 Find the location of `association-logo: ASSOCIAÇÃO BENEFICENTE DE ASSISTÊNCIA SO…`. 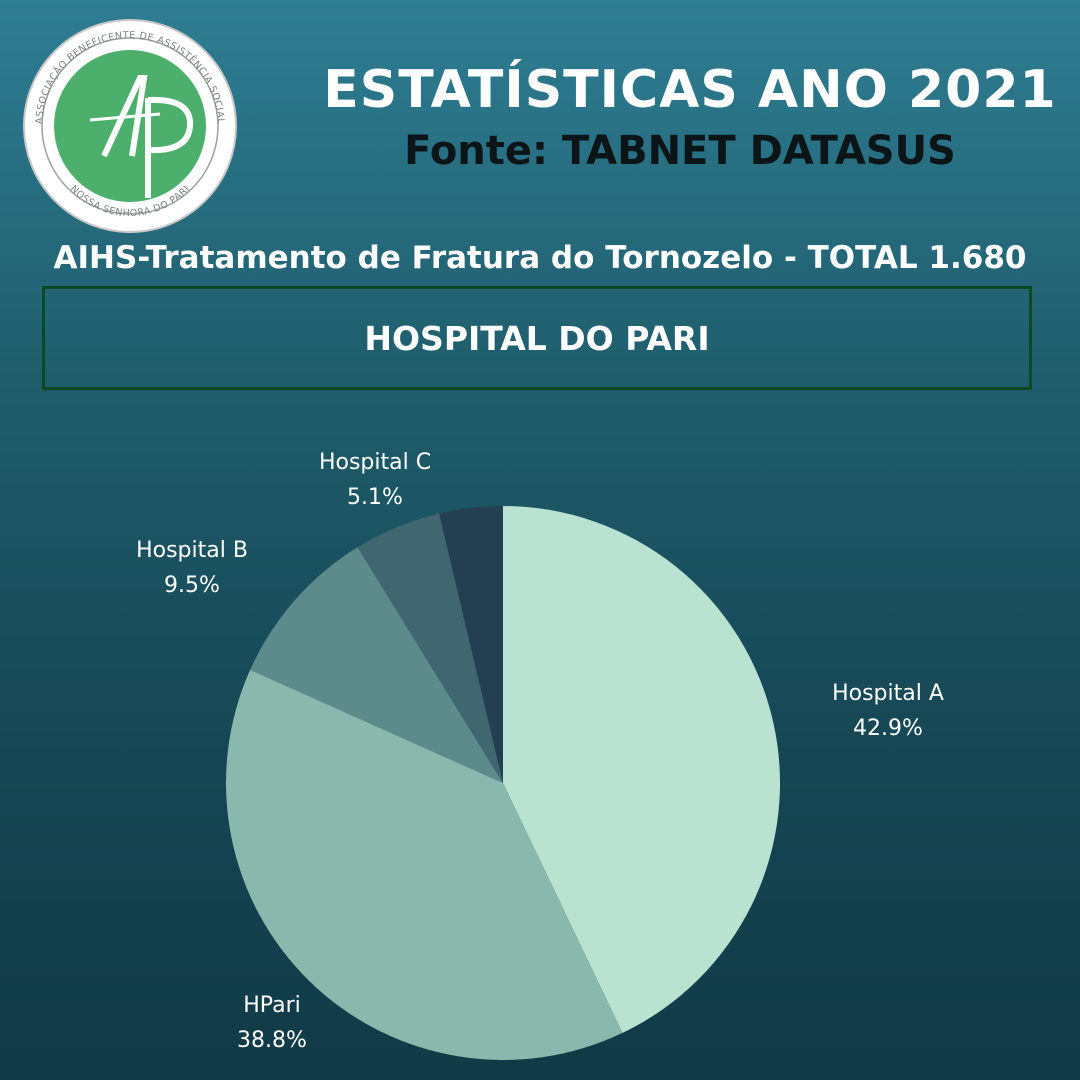

association-logo: ASSOCIAÇÃO BENEFICENTE DE ASSISTÊNCIA SO… is located at coordinates (130, 126).